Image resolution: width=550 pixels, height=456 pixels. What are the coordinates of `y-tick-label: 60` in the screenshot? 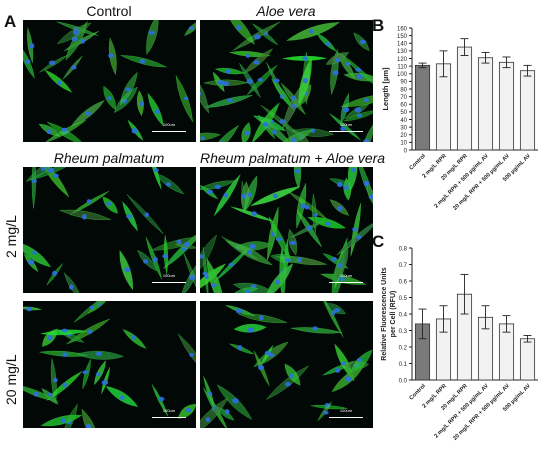 It's located at (403, 106).